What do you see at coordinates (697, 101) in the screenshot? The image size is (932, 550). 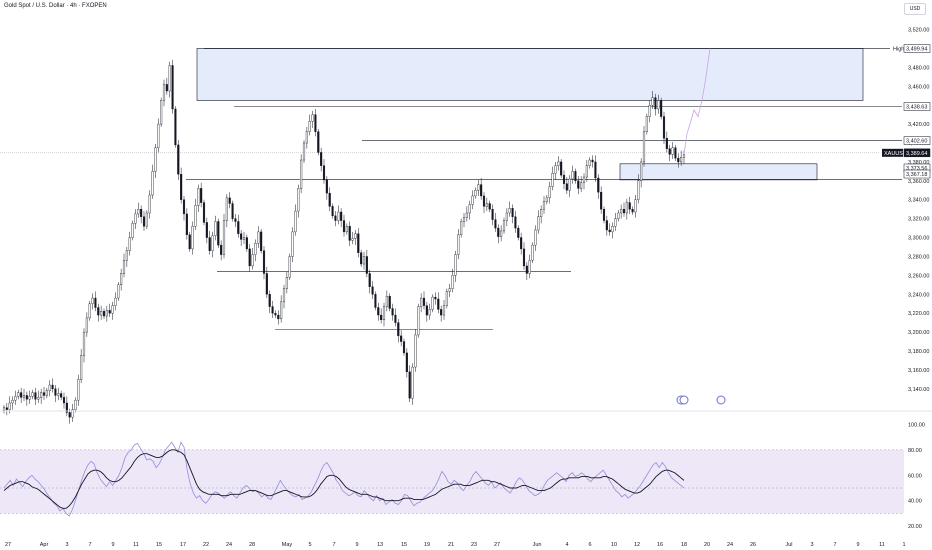 I see `projection-path` at bounding box center [697, 101].